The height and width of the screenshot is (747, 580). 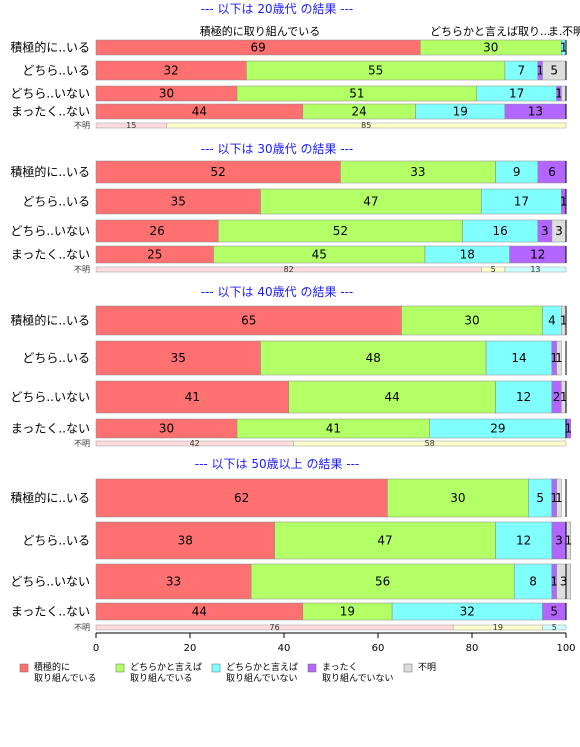 I want to click on count-segment, so click(x=366, y=125).